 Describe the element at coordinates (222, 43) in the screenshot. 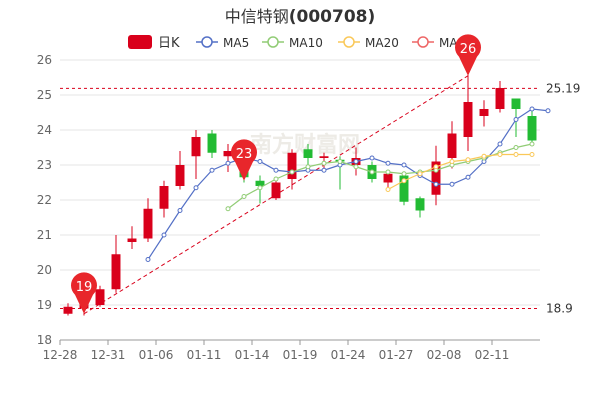

I see `legend-item-ma5: MA5` at that location.